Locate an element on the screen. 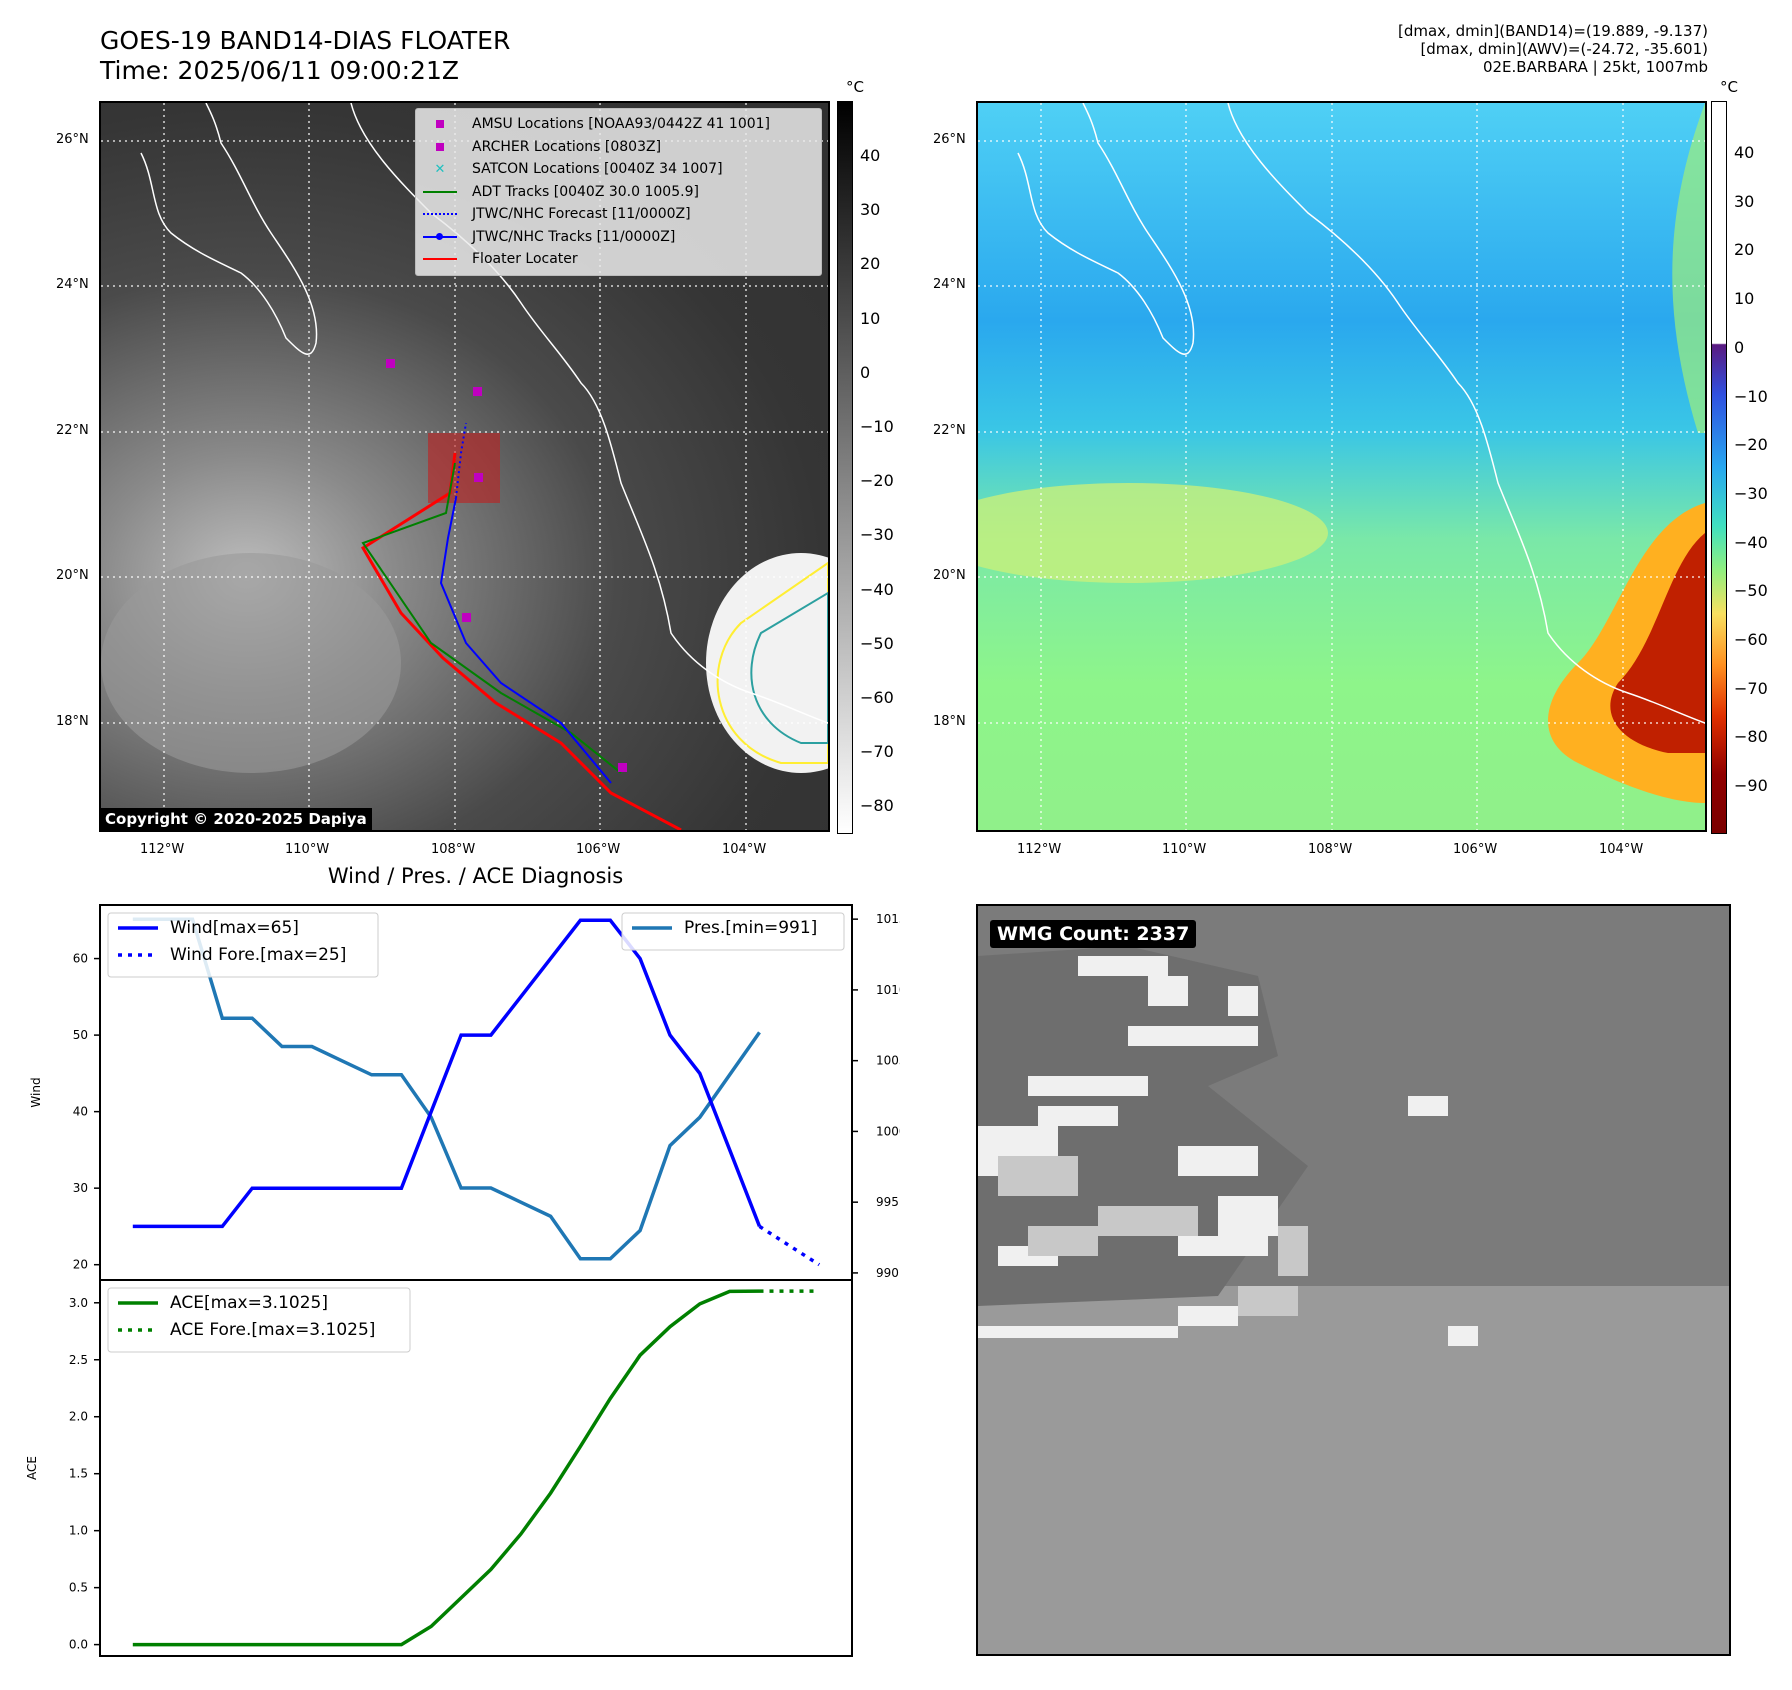 The height and width of the screenshot is (1690, 1792). coastline-baja is located at coordinates (1106, 229).